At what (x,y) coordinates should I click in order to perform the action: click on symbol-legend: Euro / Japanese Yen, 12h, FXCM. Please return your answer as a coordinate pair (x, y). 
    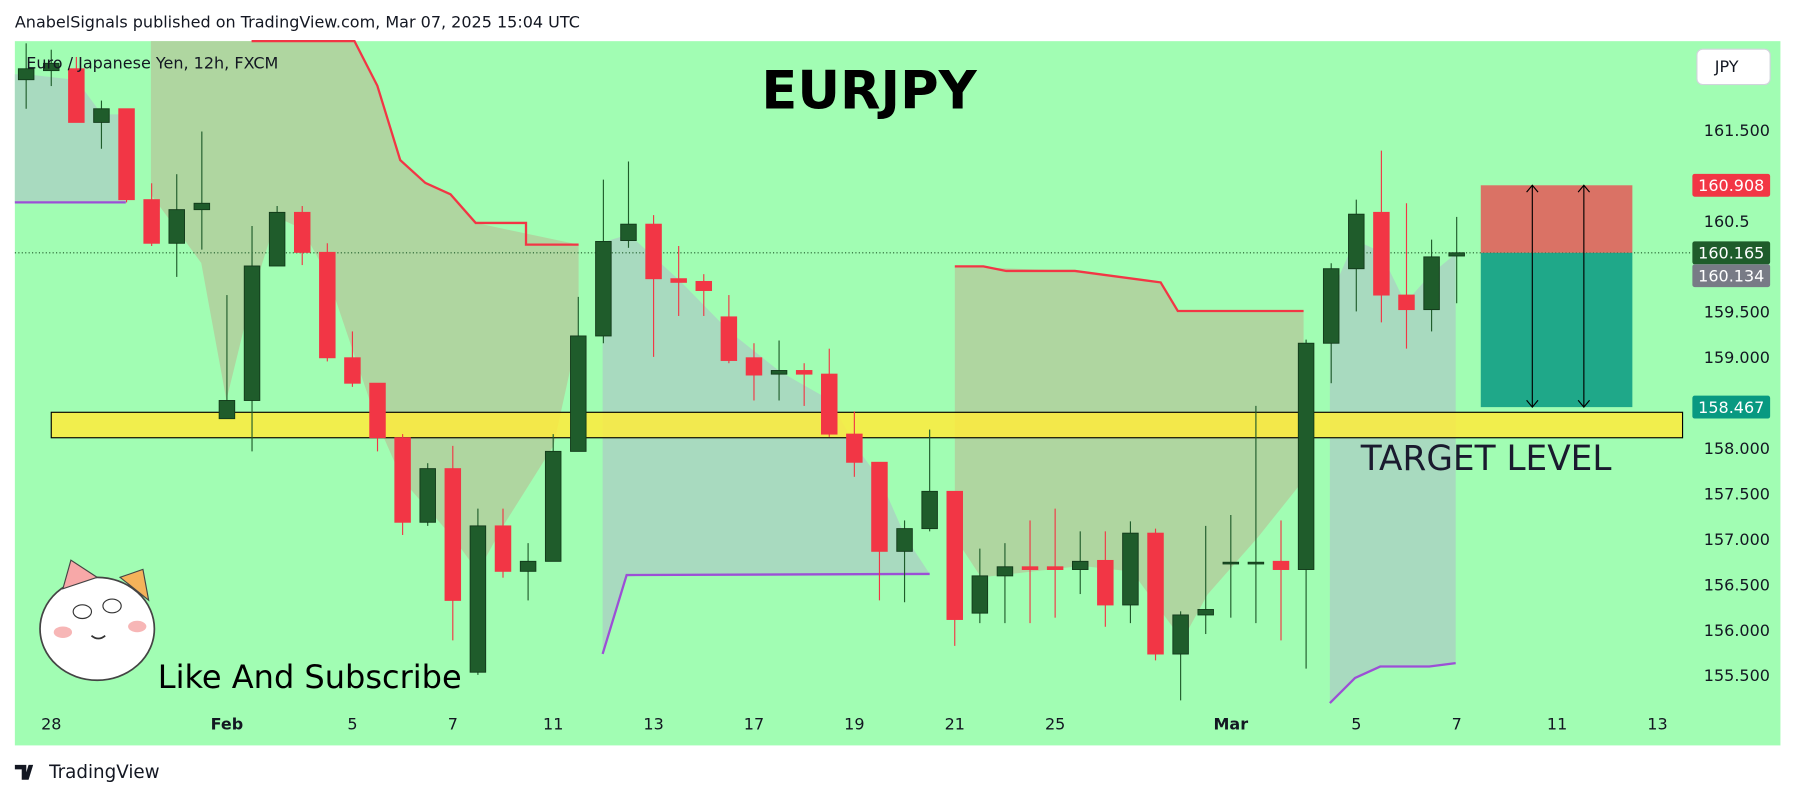
    Looking at the image, I should click on (152, 63).